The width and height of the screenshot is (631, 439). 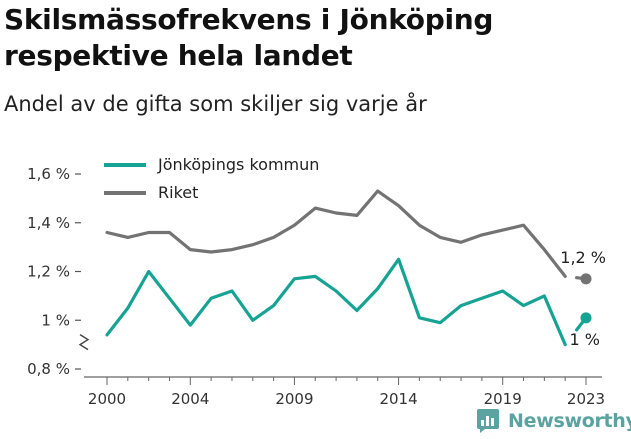 What do you see at coordinates (84, 342) in the screenshot?
I see `axis-break-icon` at bounding box center [84, 342].